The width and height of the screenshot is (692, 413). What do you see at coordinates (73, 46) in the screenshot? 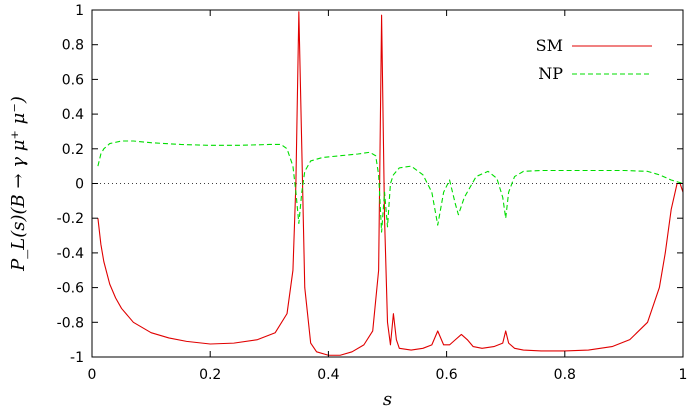
I see `y-tick-label: 0.8` at bounding box center [73, 46].